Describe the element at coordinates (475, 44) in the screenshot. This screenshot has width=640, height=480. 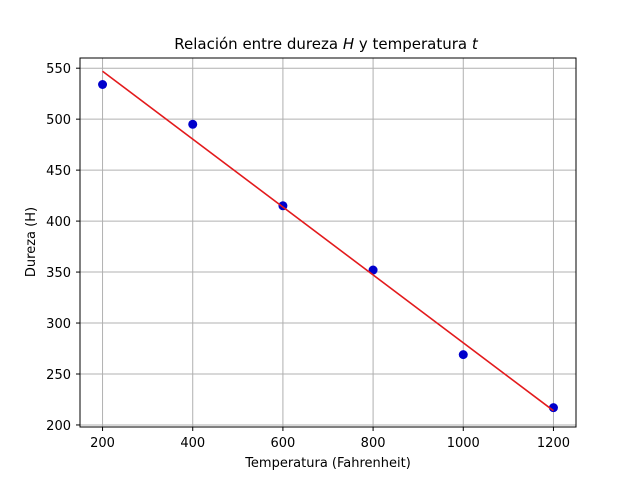
I see `title-variable-t: t` at that location.